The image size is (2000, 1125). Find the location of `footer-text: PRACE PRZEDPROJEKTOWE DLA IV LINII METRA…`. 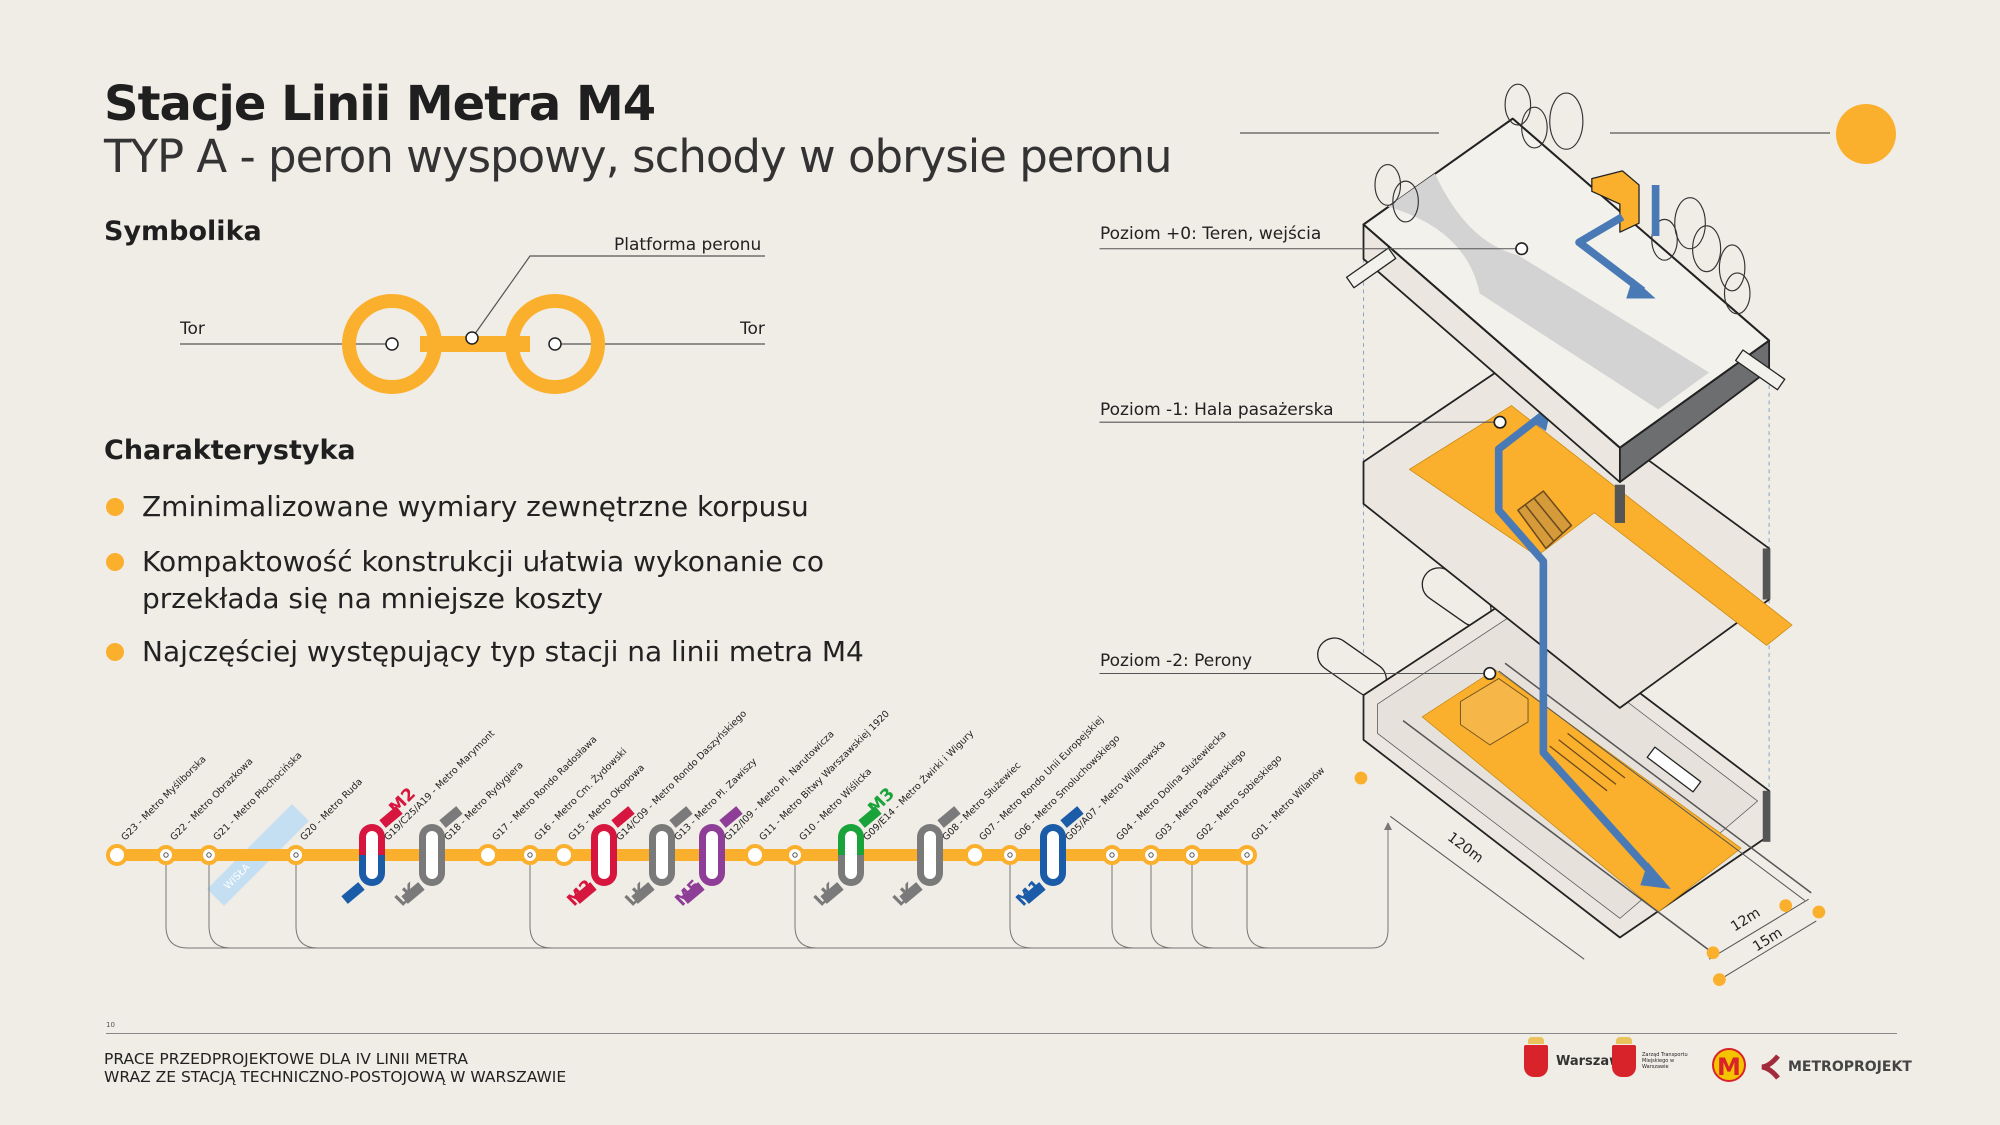

footer-text: PRACE PRZEDPROJEKTOWE DLA IV LINII METRA… is located at coordinates (335, 1068).